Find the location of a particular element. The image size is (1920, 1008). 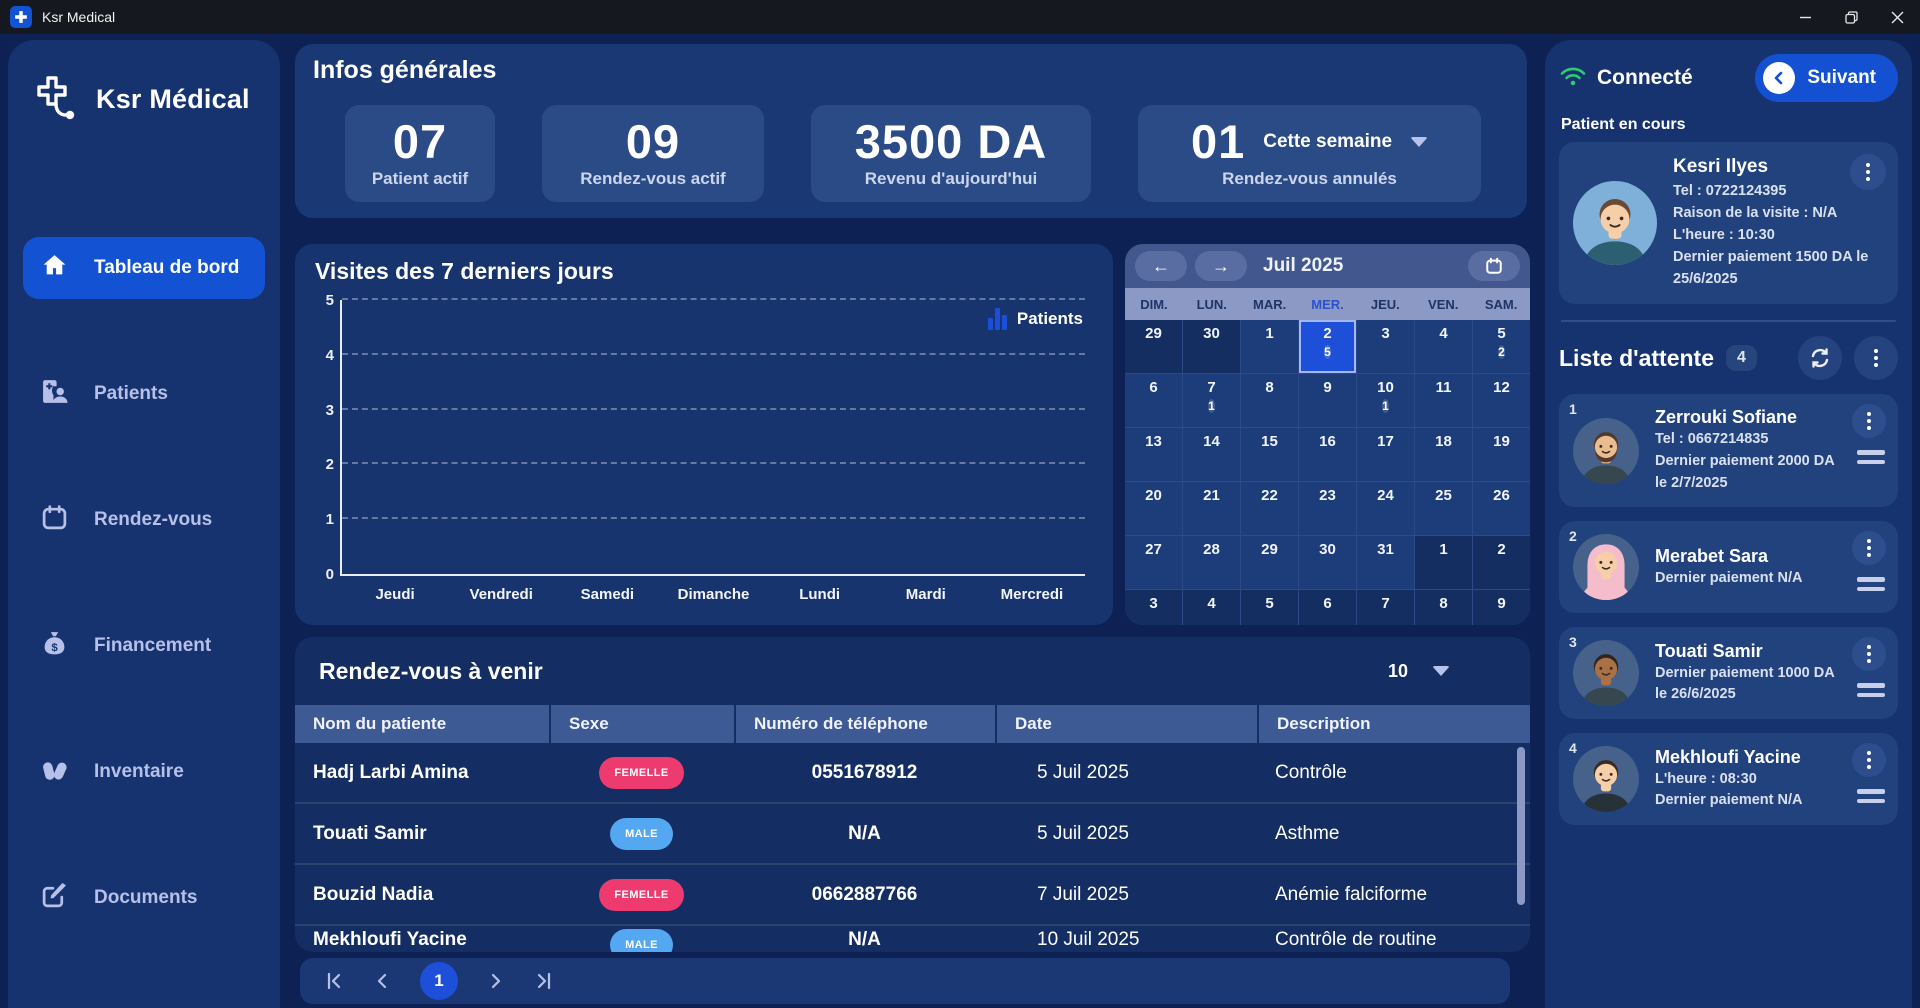

calendar-prev-button: ← is located at coordinates (1161, 266).